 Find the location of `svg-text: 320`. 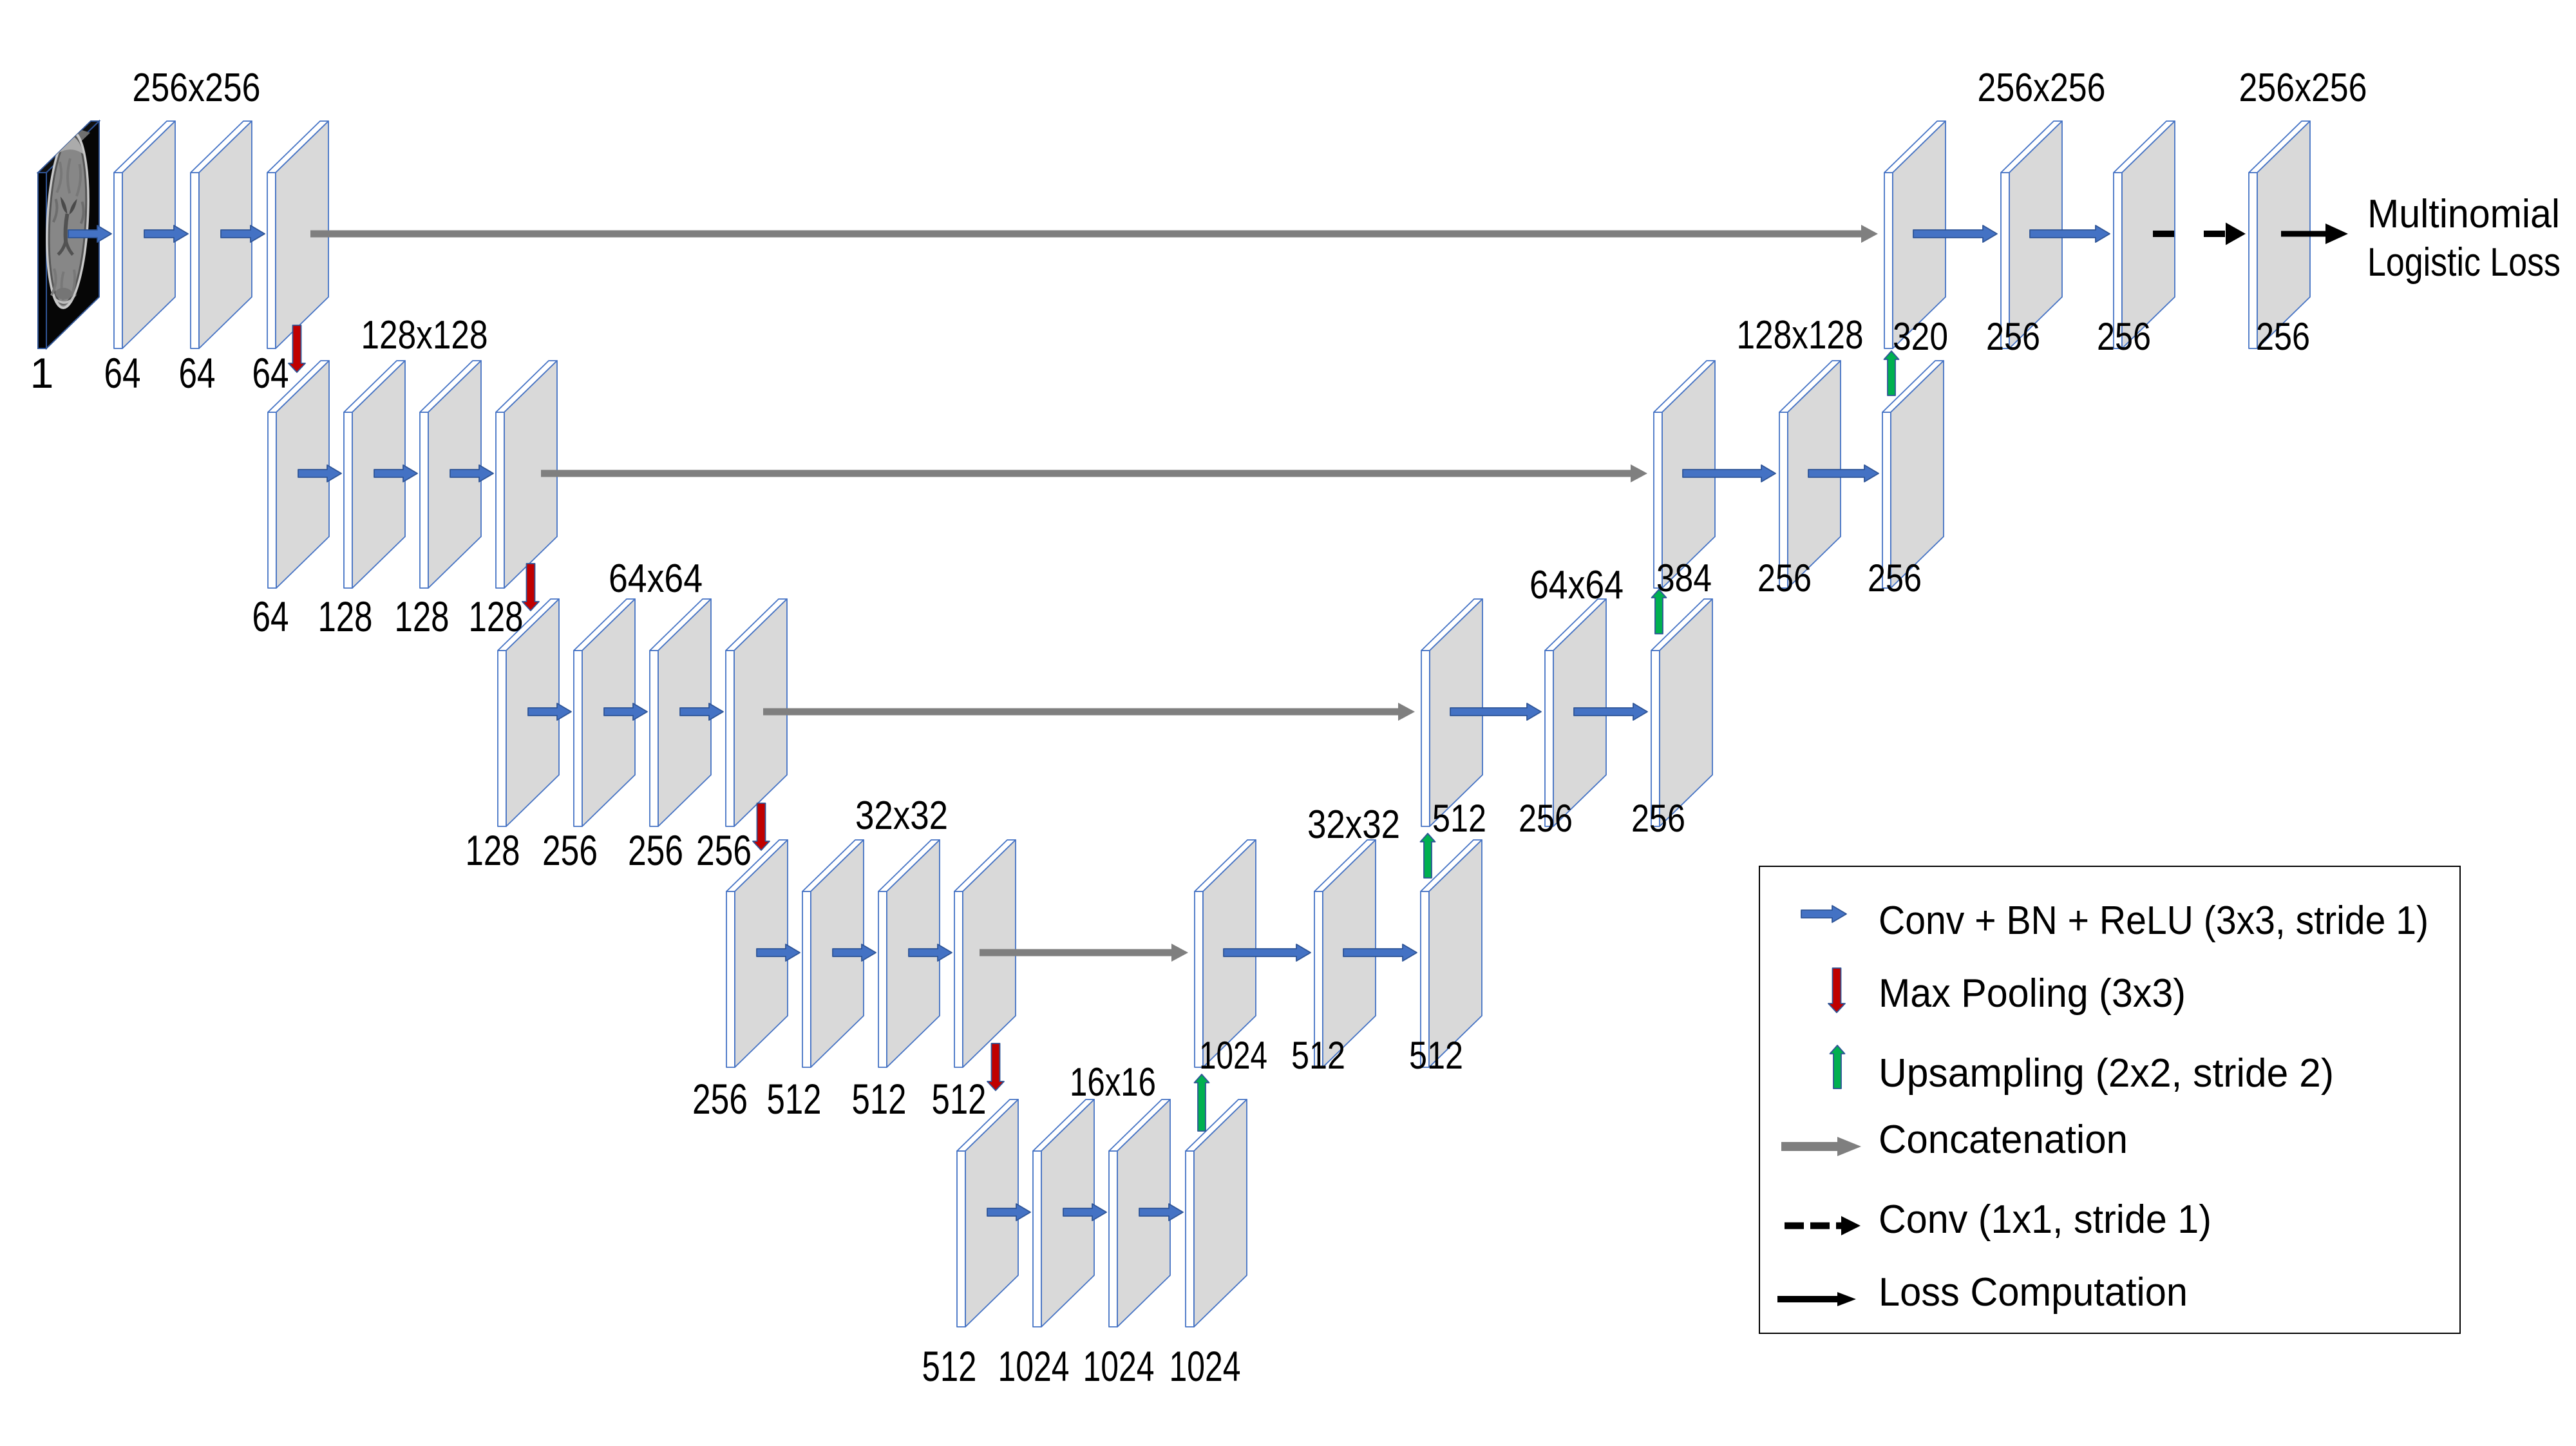

svg-text: 320 is located at coordinates (1921, 337).